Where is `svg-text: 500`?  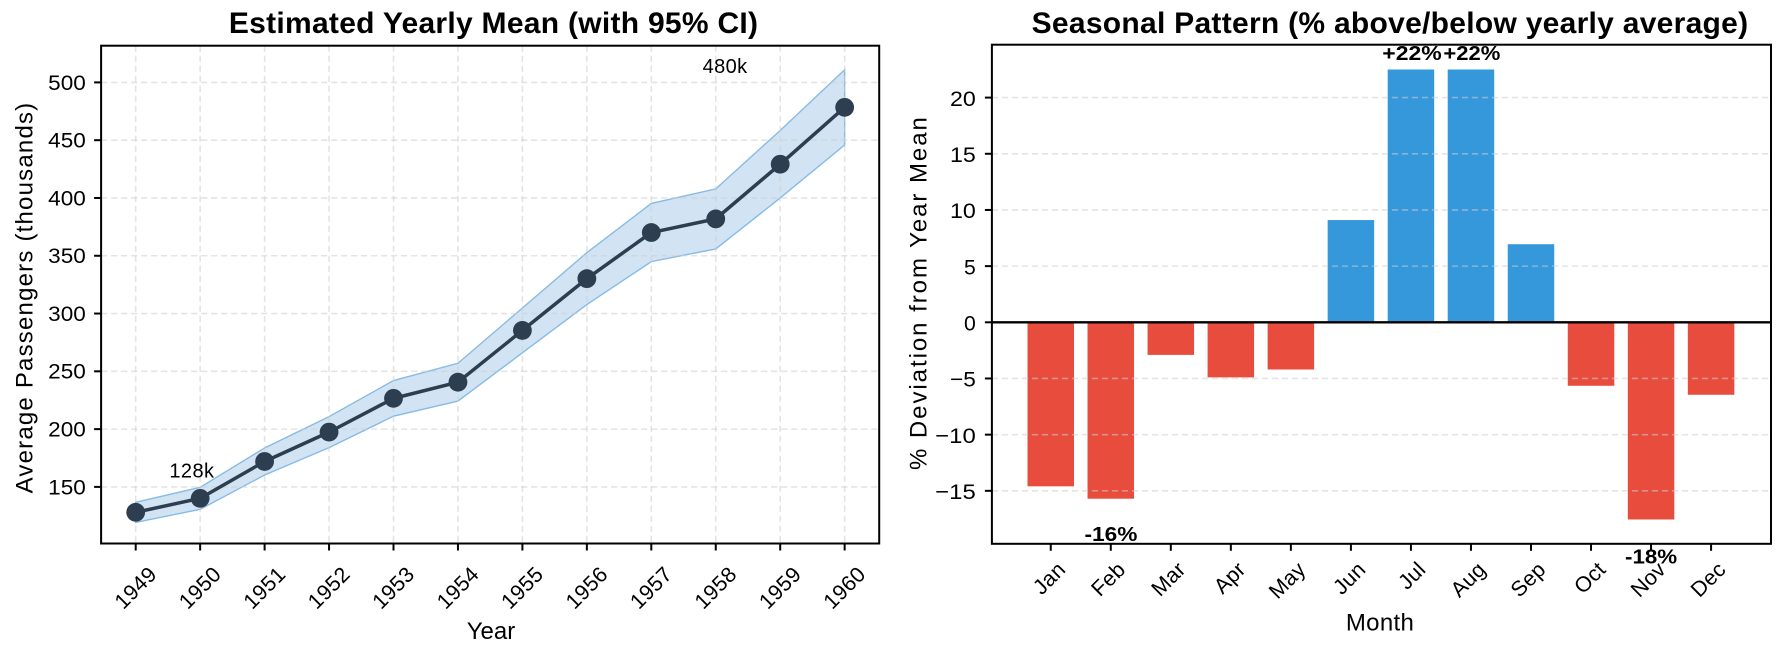
svg-text: 500 is located at coordinates (67, 83).